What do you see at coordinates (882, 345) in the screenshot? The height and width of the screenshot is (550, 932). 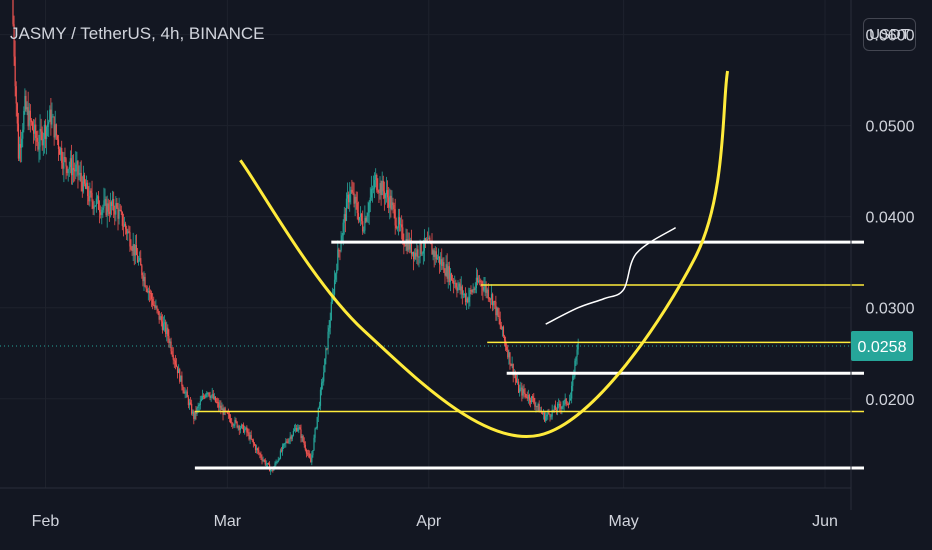 I see `current-price-badge` at bounding box center [882, 345].